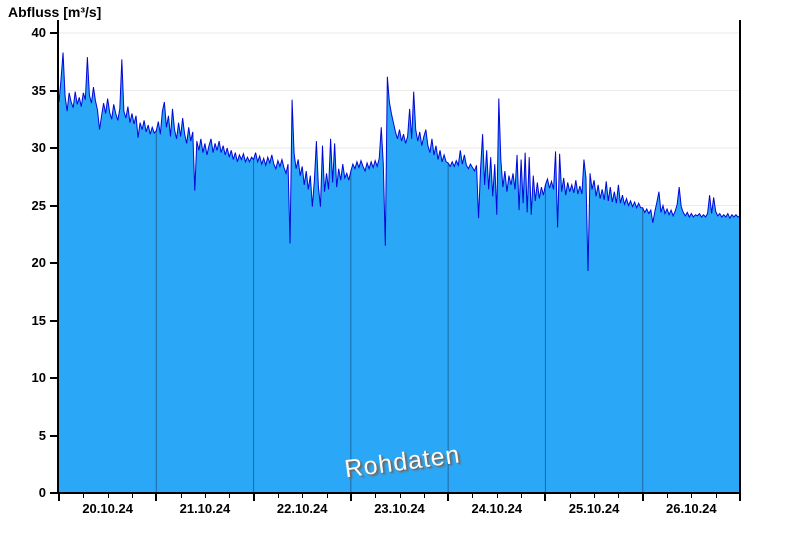  Describe the element at coordinates (58, 256) in the screenshot. I see `y-axis-line` at that location.